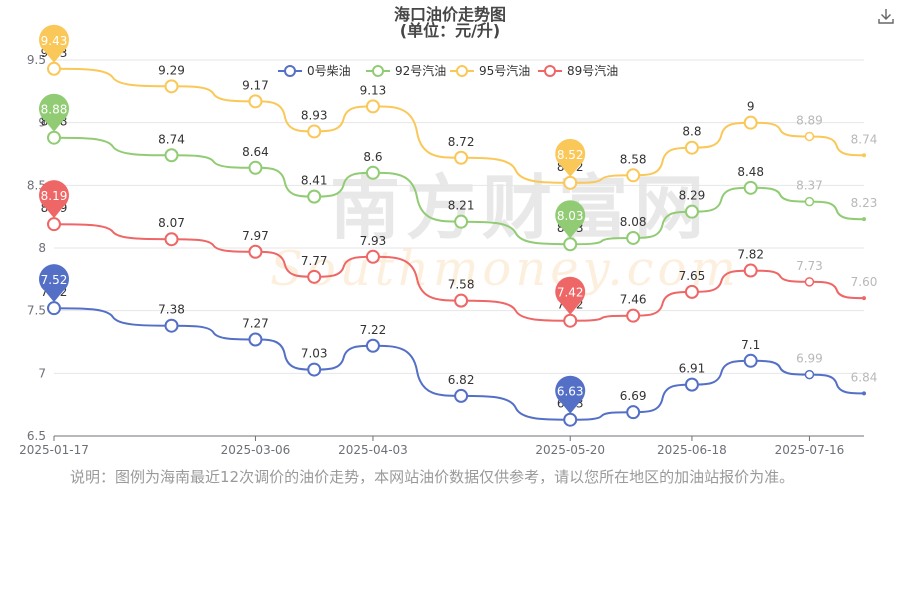 The image size is (900, 600). I want to click on marker-pin-min: 8.03, so click(570, 219).